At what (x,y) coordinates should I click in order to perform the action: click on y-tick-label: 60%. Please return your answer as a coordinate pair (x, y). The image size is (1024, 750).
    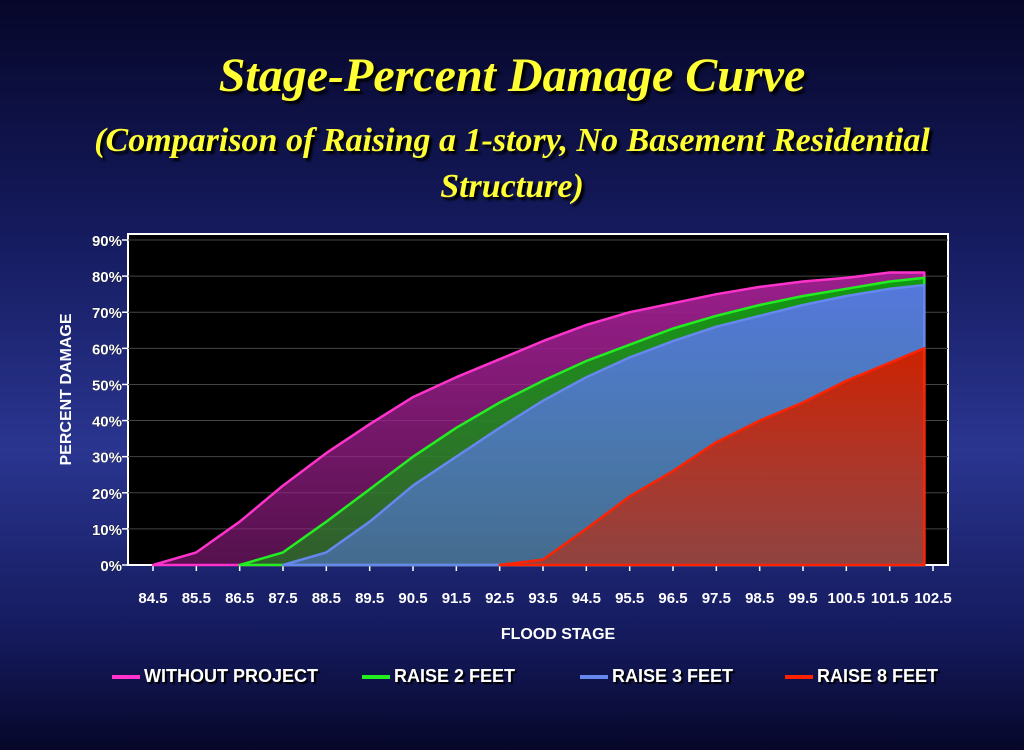
    Looking at the image, I should click on (107, 349).